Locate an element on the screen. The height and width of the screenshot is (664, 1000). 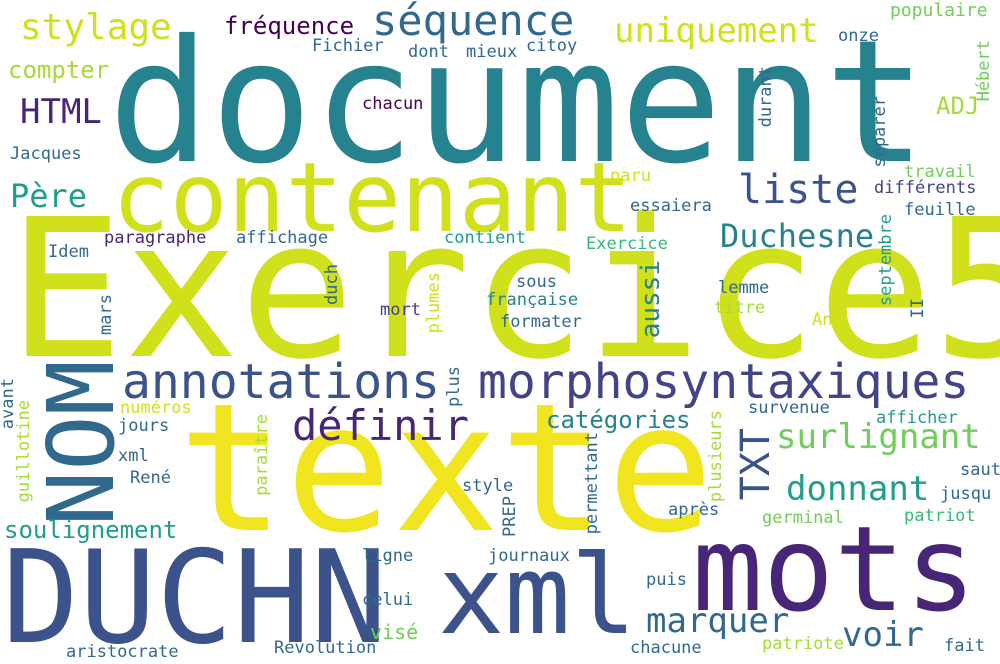
word-contient: contient is located at coordinates (485, 238).